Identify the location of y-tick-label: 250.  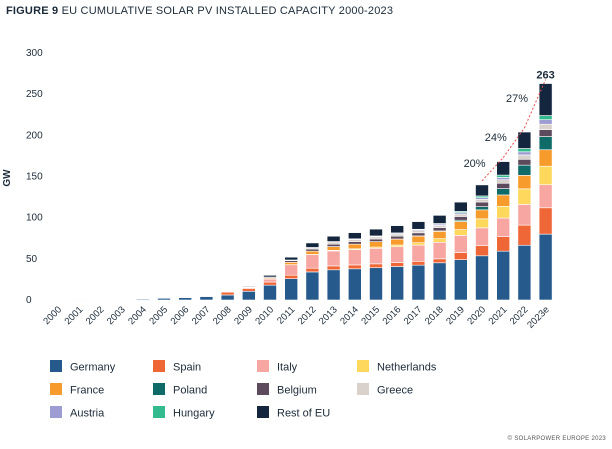
(34, 94).